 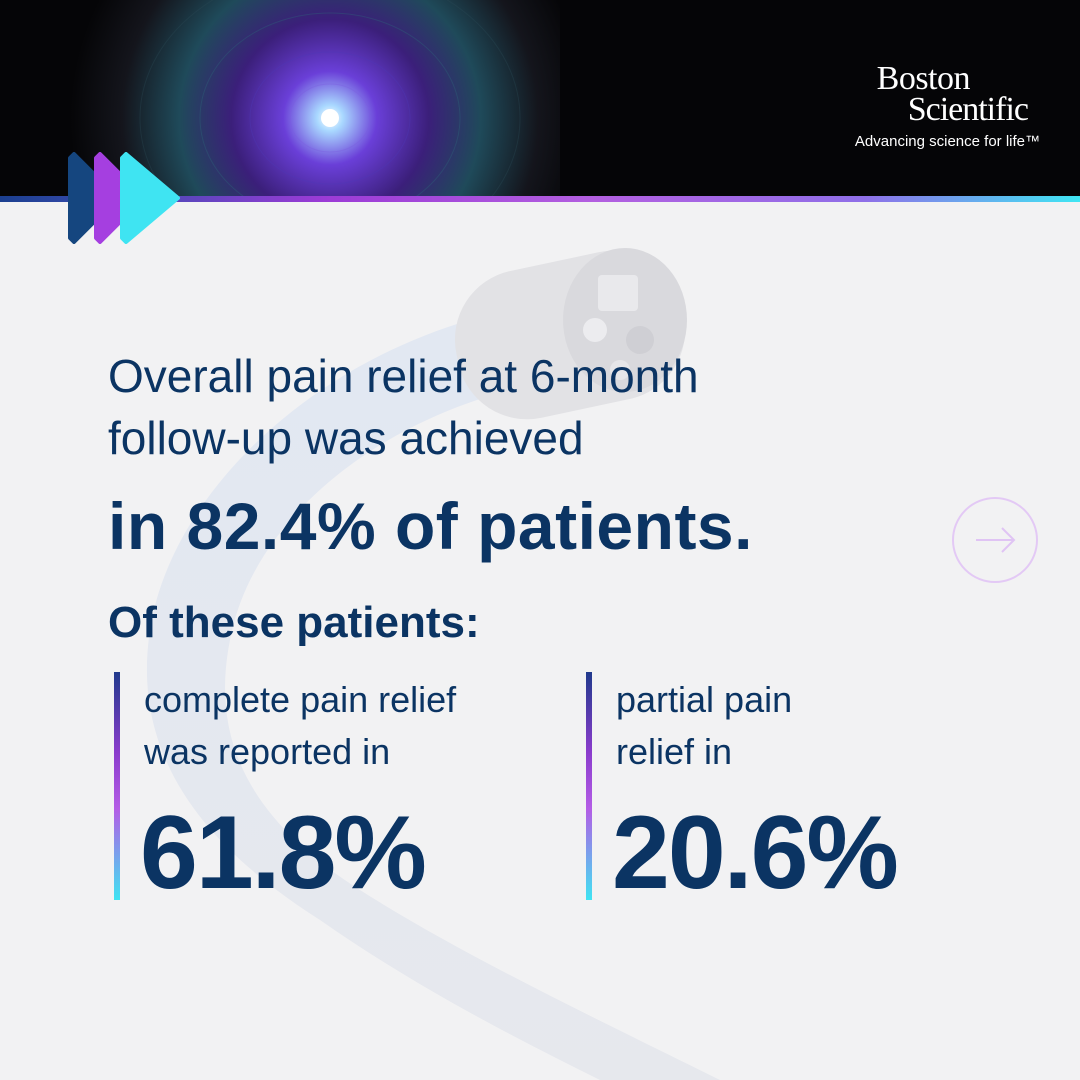 What do you see at coordinates (346, 438) in the screenshot?
I see `headline-line-2: follow-up was achieved` at bounding box center [346, 438].